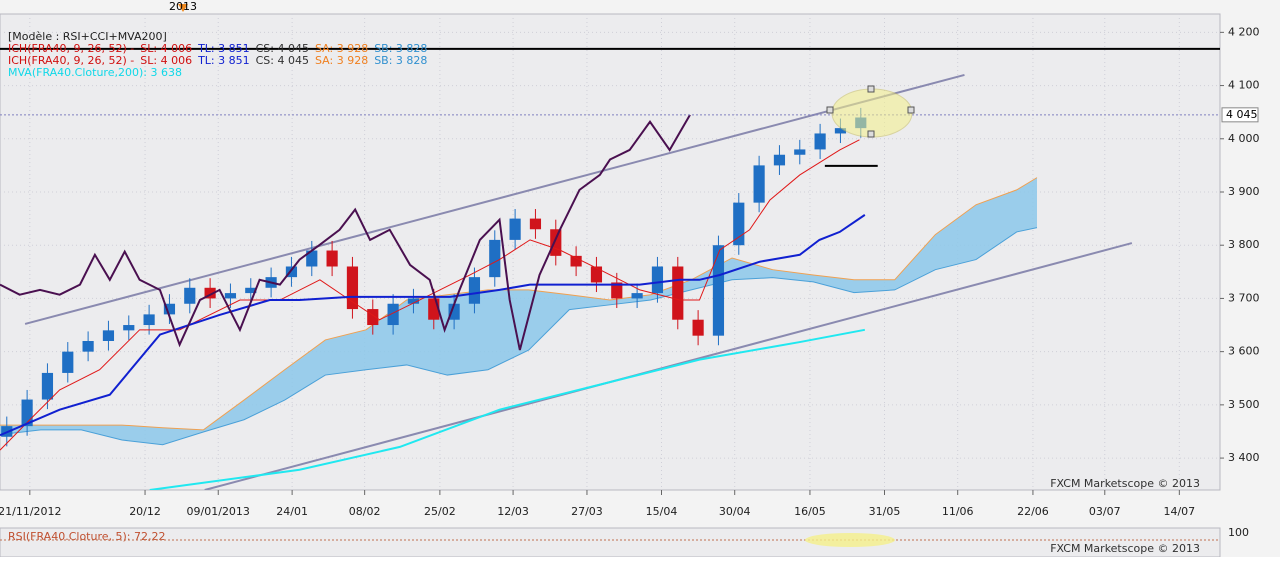  Describe the element at coordinates (365, 511) in the screenshot. I see `x-tick-label: 08/02` at that location.